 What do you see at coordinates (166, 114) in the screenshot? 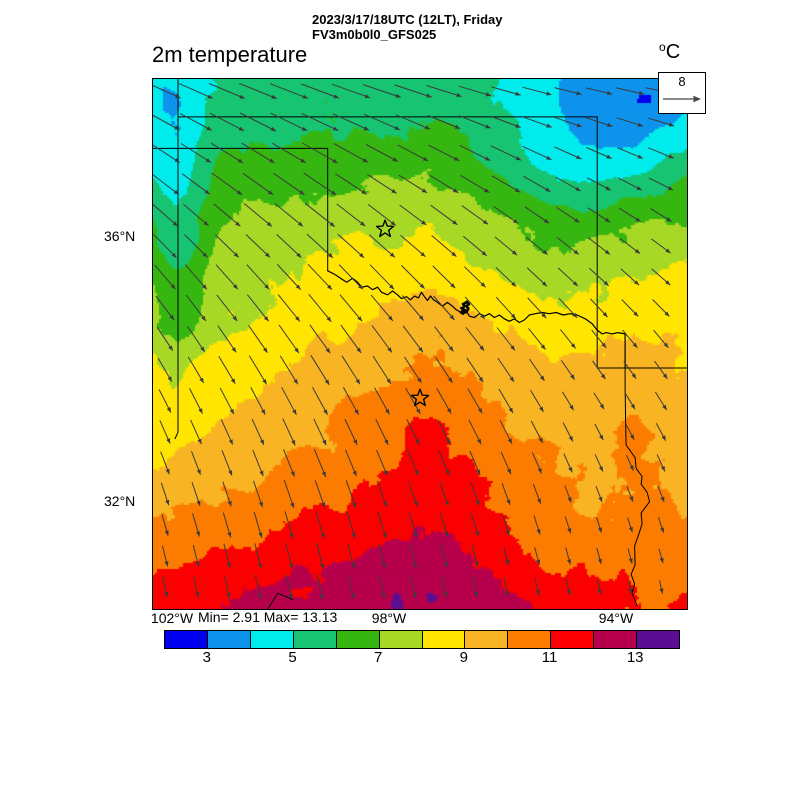
I see `state-border-nm-co` at bounding box center [166, 114].